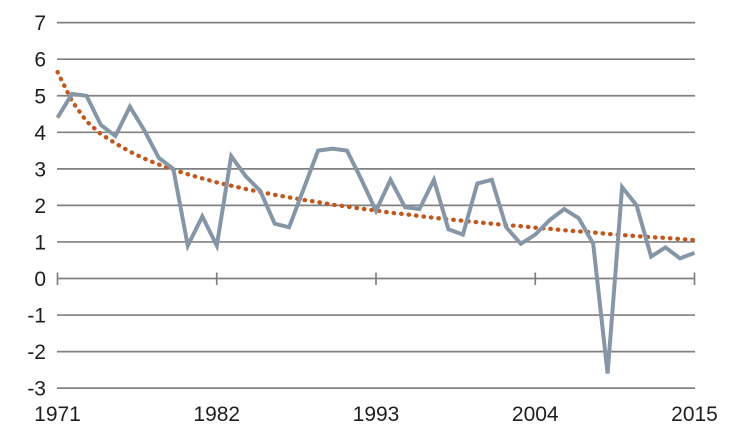 This screenshot has width=730, height=434. I want to click on x-axis-tick-label: 2004, so click(535, 414).